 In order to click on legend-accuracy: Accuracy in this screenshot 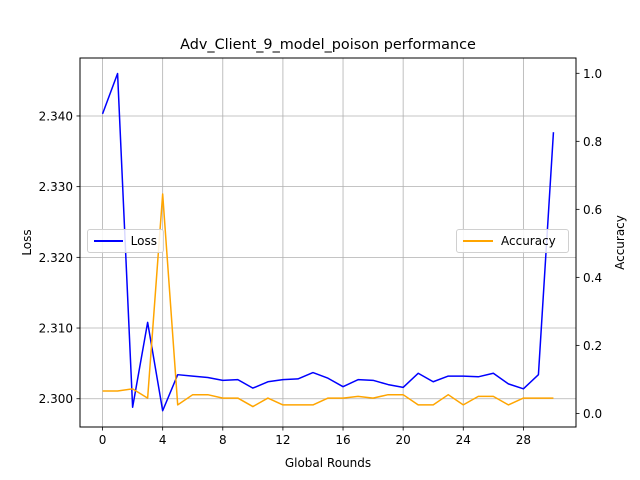, I will do `click(512, 241)`.